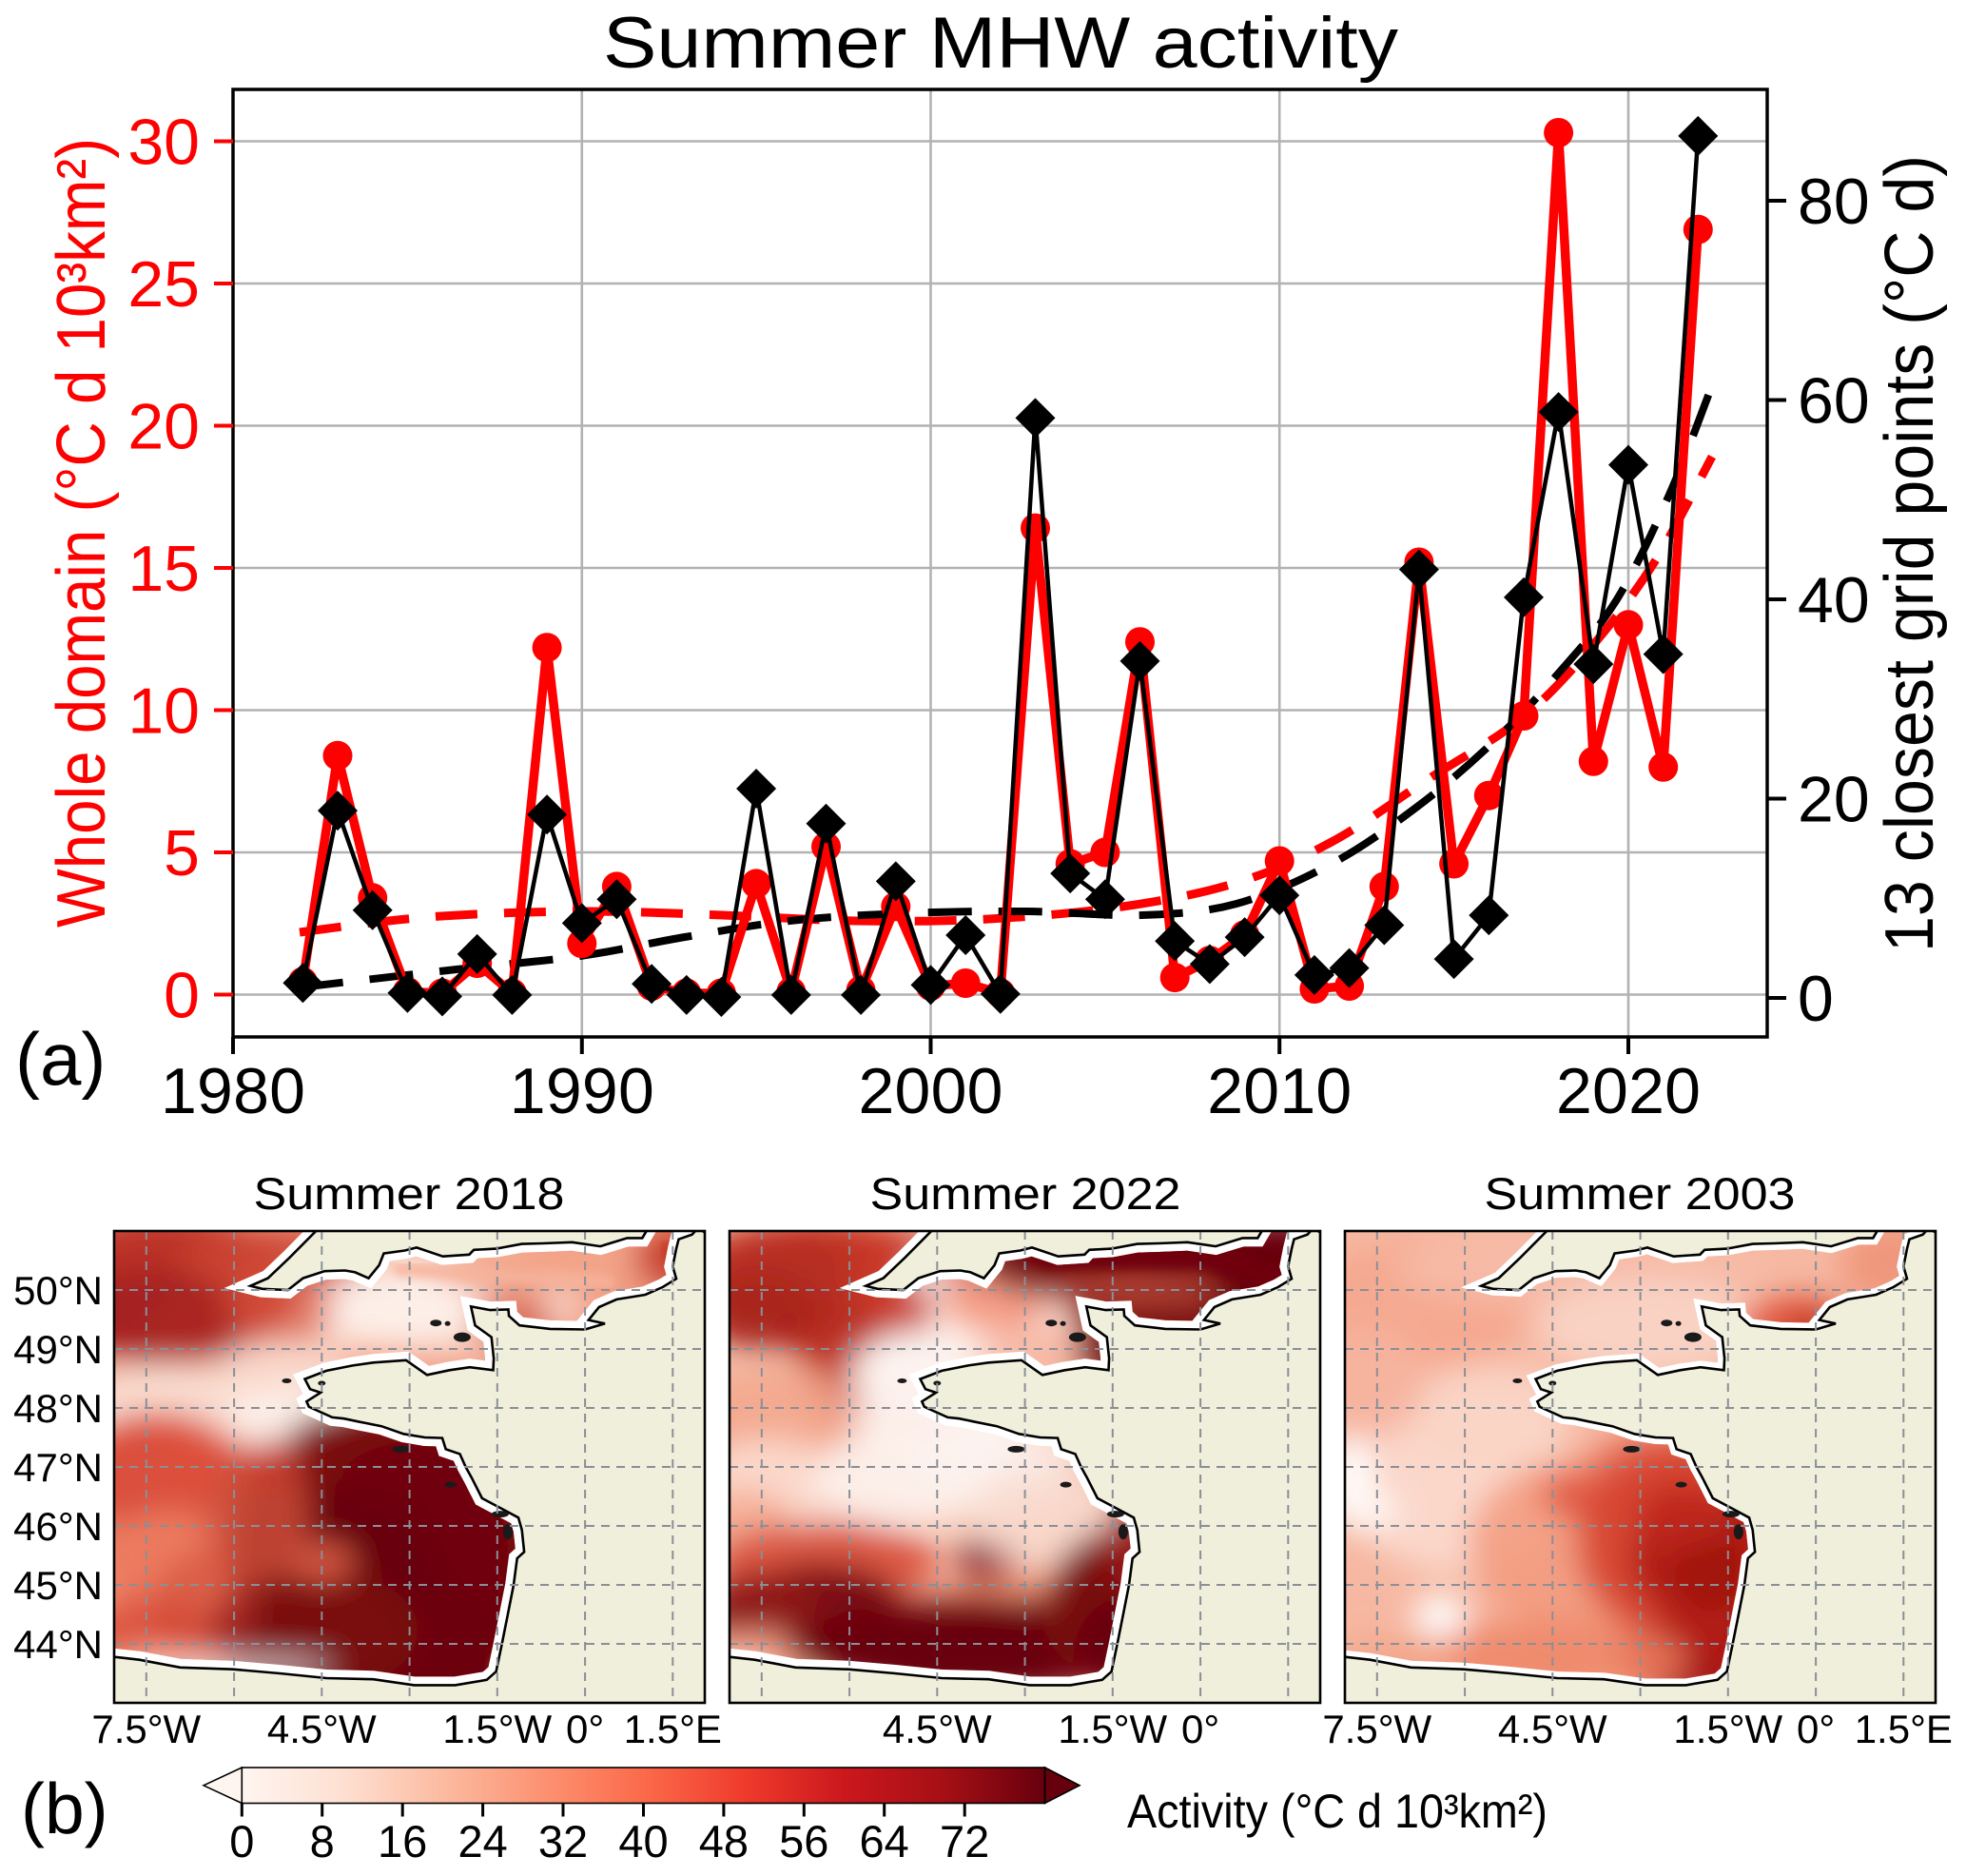  I want to click on svg-text: 56, so click(803, 1841).